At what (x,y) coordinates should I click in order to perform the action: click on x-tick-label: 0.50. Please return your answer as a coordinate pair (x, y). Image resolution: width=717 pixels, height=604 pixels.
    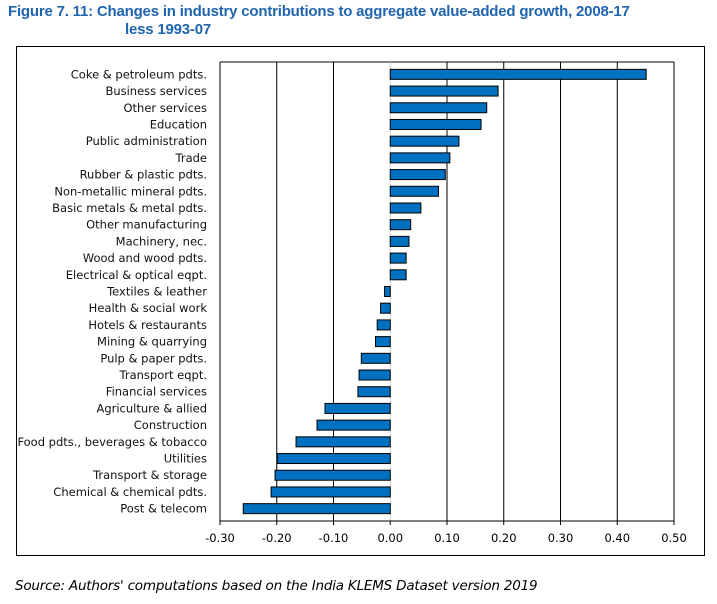
    Looking at the image, I should click on (674, 538).